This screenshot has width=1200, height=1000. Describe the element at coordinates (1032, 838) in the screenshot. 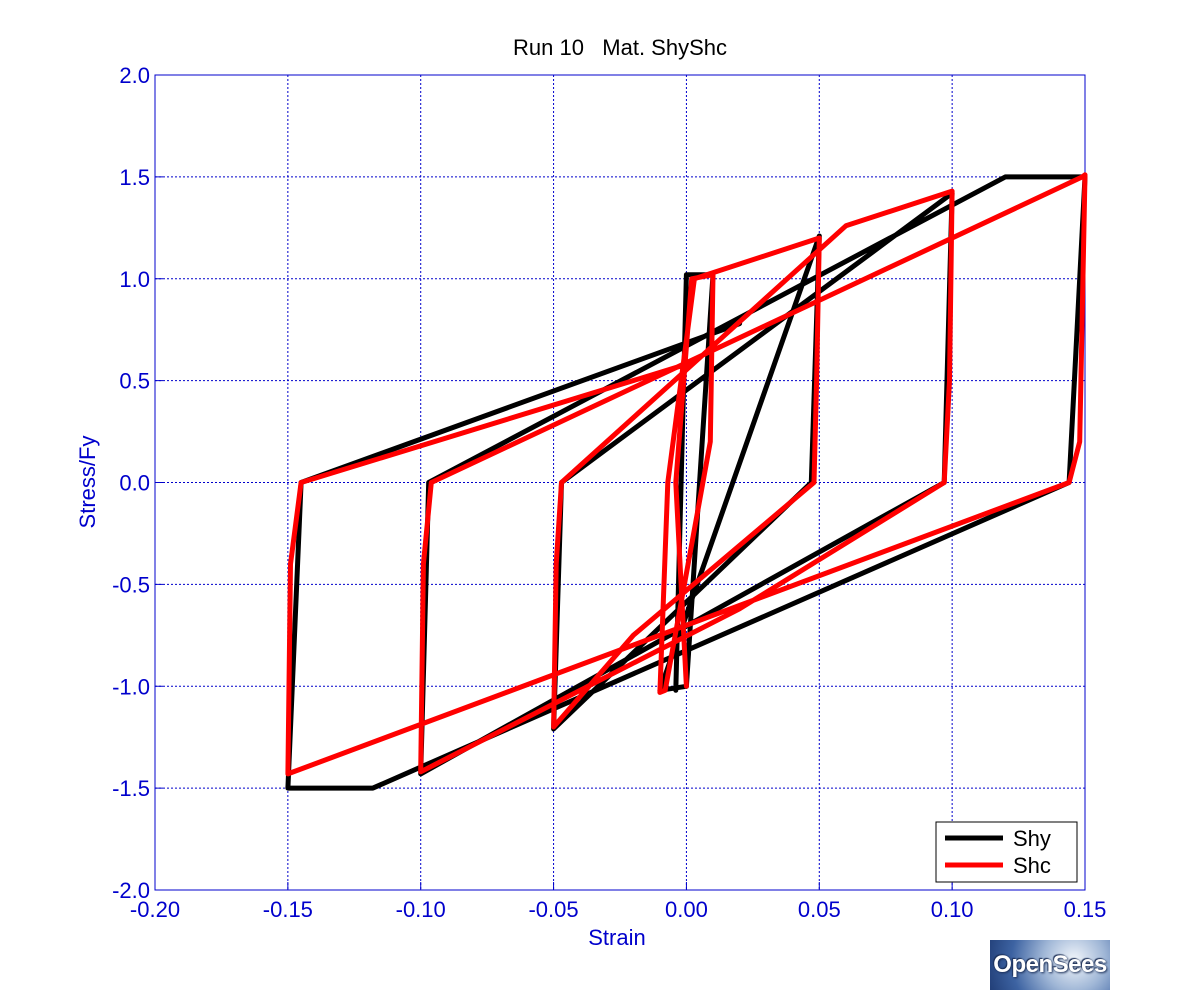

I see `legend-label-shy: Shy` at that location.